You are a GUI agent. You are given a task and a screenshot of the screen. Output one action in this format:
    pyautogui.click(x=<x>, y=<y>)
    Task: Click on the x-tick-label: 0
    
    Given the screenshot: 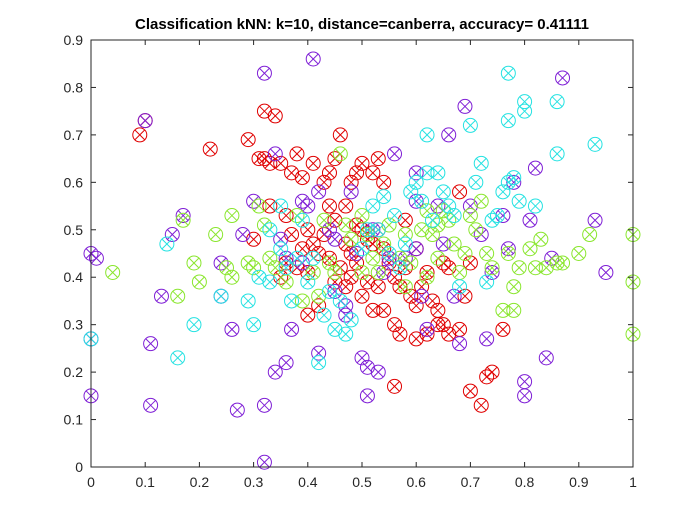 What is the action you would take?
    pyautogui.click(x=91, y=482)
    